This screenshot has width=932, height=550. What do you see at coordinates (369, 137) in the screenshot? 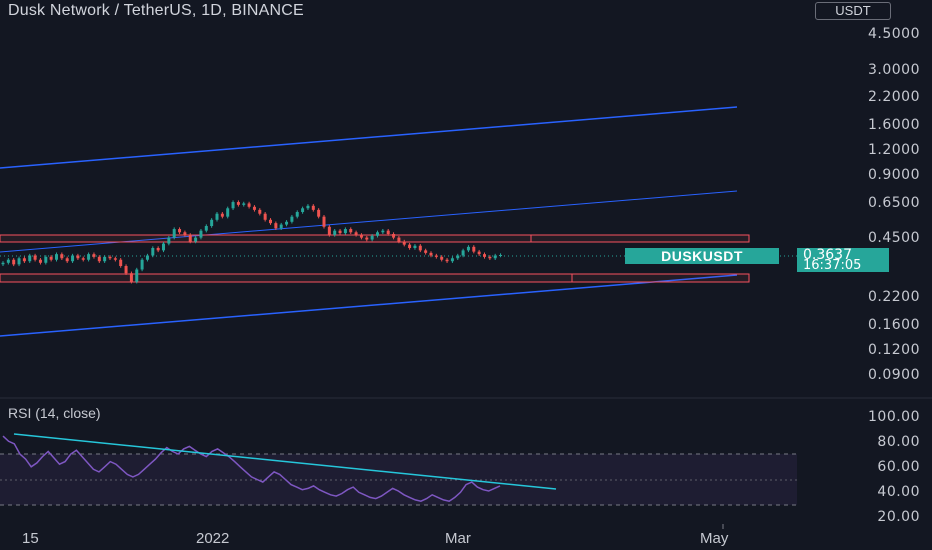
I see `channel-upper-line` at bounding box center [369, 137].